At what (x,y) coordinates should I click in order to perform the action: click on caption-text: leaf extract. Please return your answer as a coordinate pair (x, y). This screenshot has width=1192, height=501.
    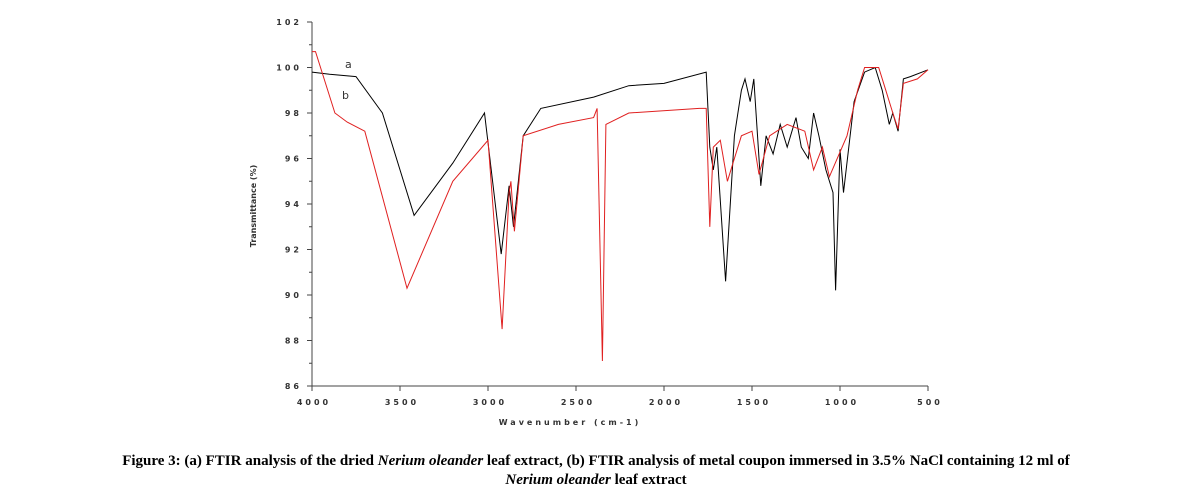
    Looking at the image, I should click on (648, 480).